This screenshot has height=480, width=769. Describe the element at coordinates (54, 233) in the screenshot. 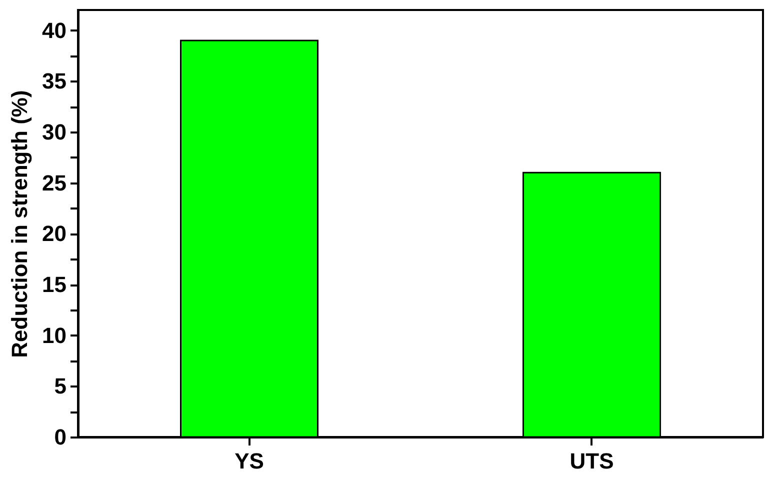

I see `y-tick-label: 20` at that location.